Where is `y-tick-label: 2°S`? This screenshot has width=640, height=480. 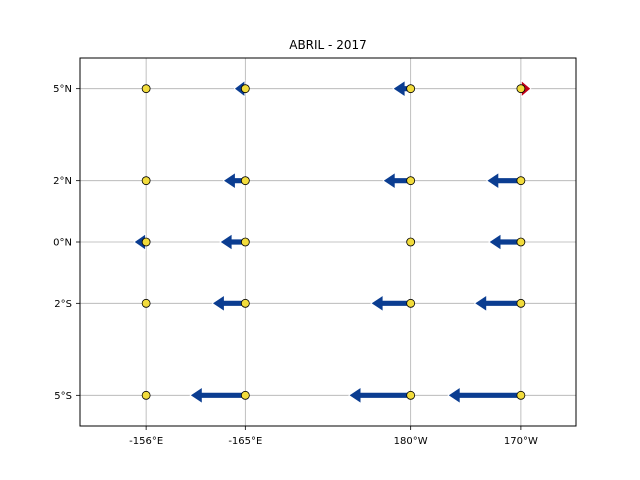
y-tick-label: 2°S is located at coordinates (63, 304).